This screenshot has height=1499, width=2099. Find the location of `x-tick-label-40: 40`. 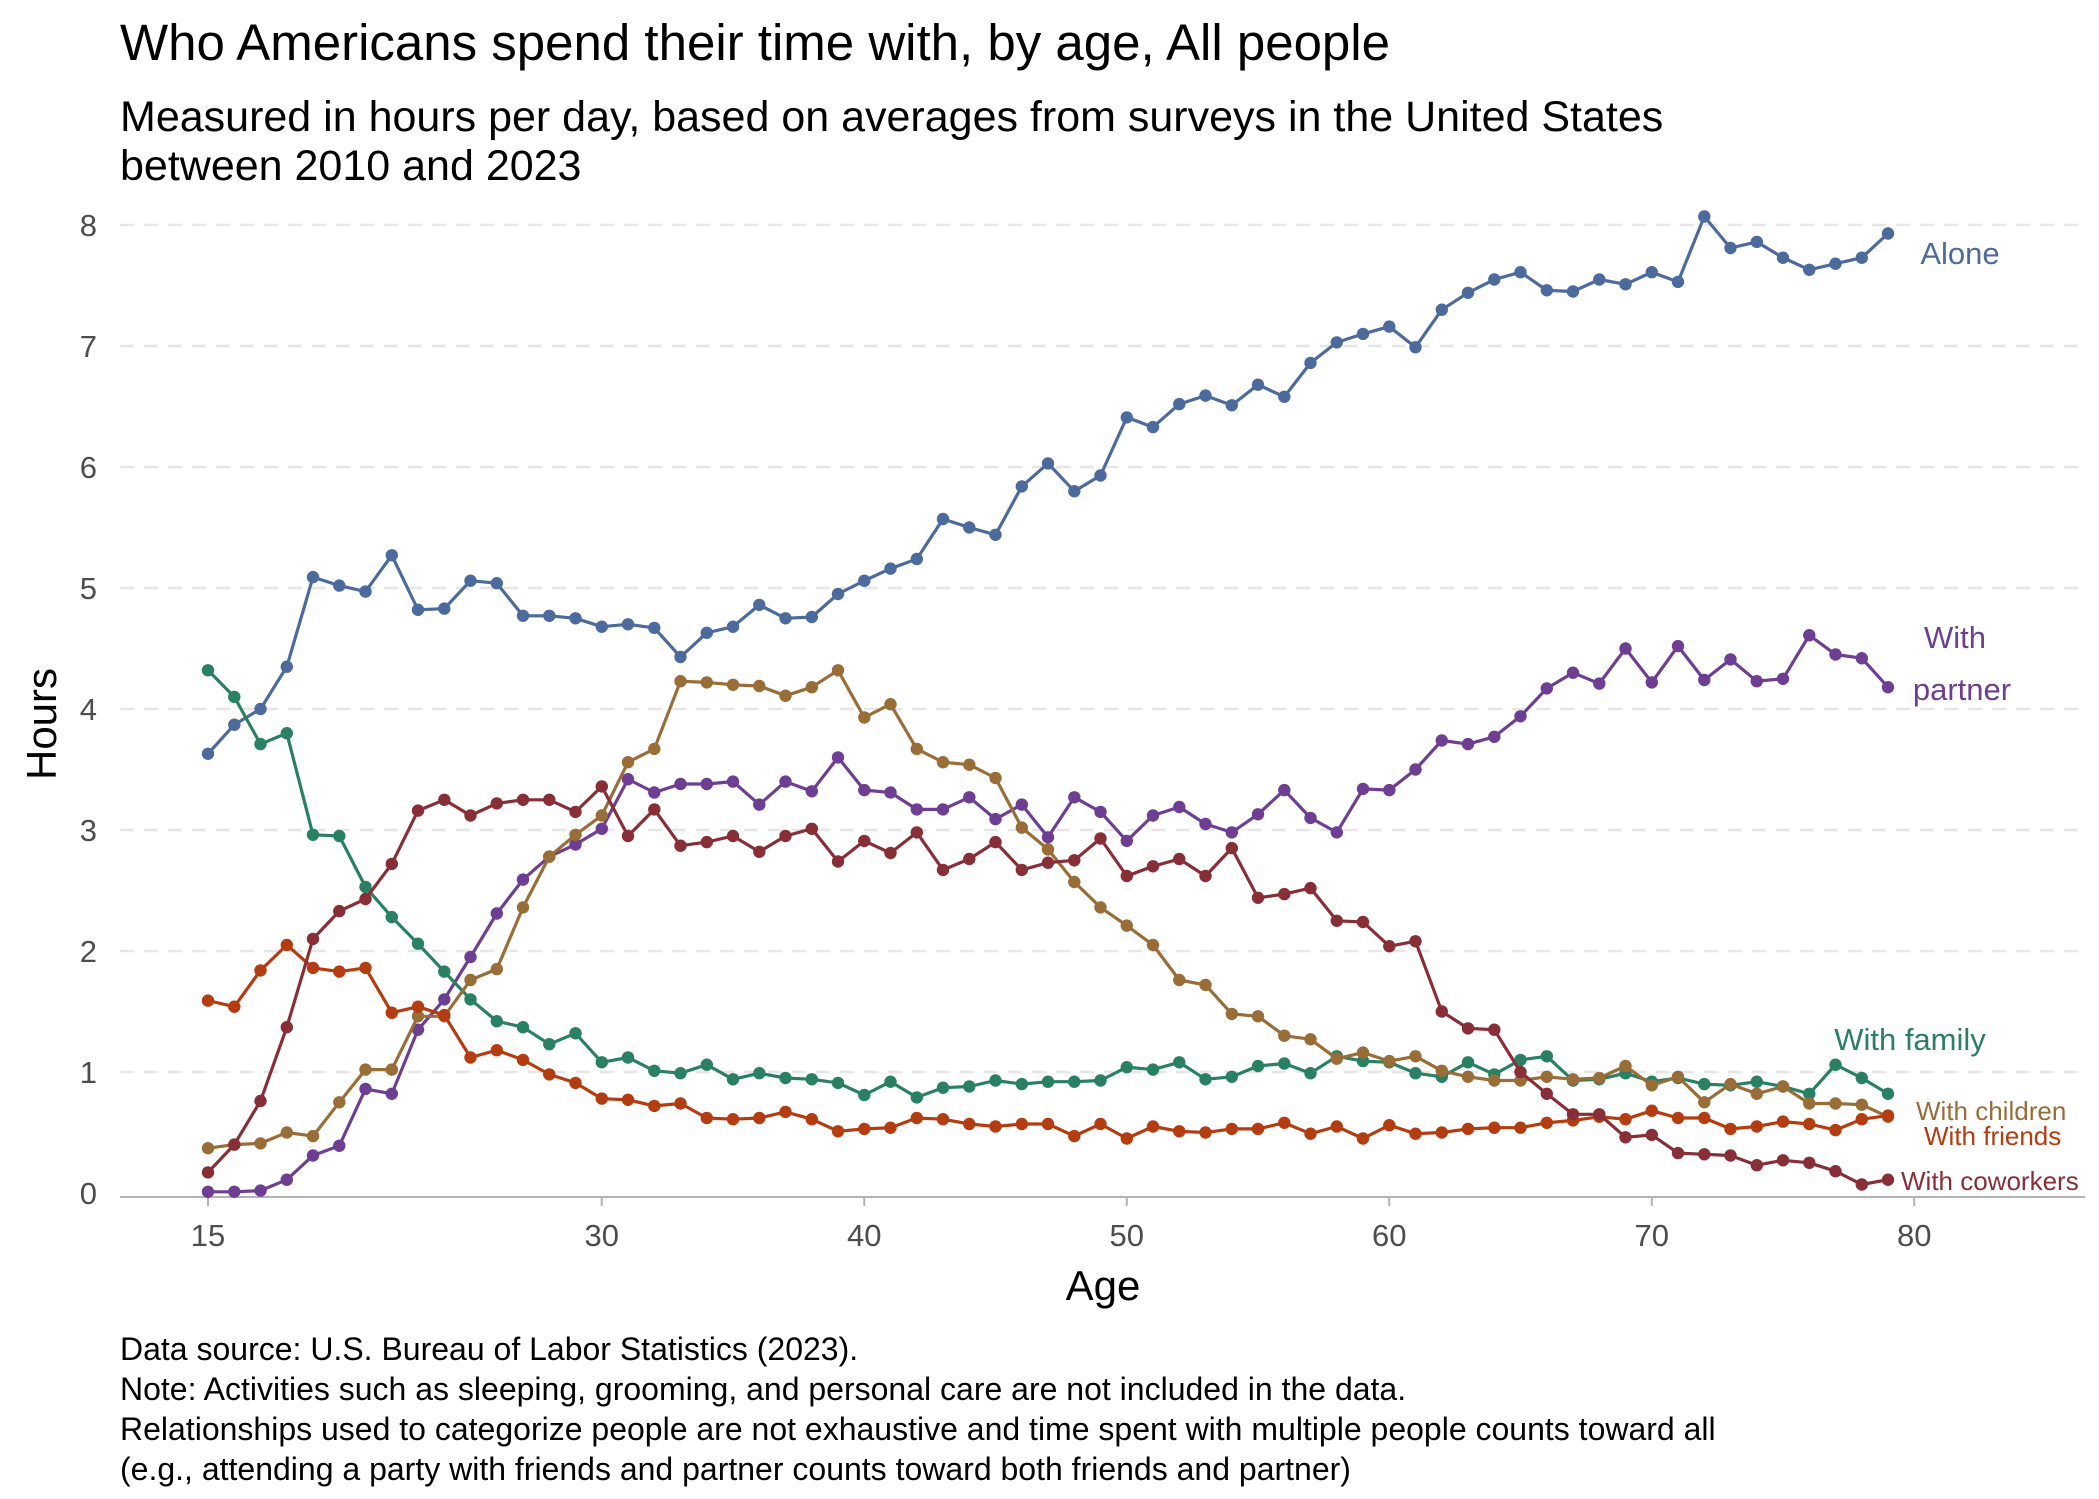

x-tick-label-40: 40 is located at coordinates (864, 1235).